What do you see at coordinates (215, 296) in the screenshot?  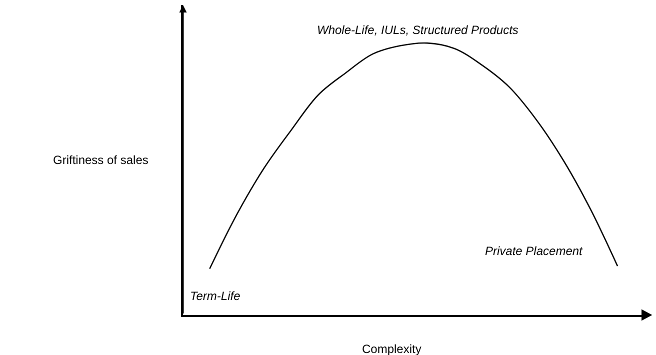 I see `annotation: Term-Life` at bounding box center [215, 296].